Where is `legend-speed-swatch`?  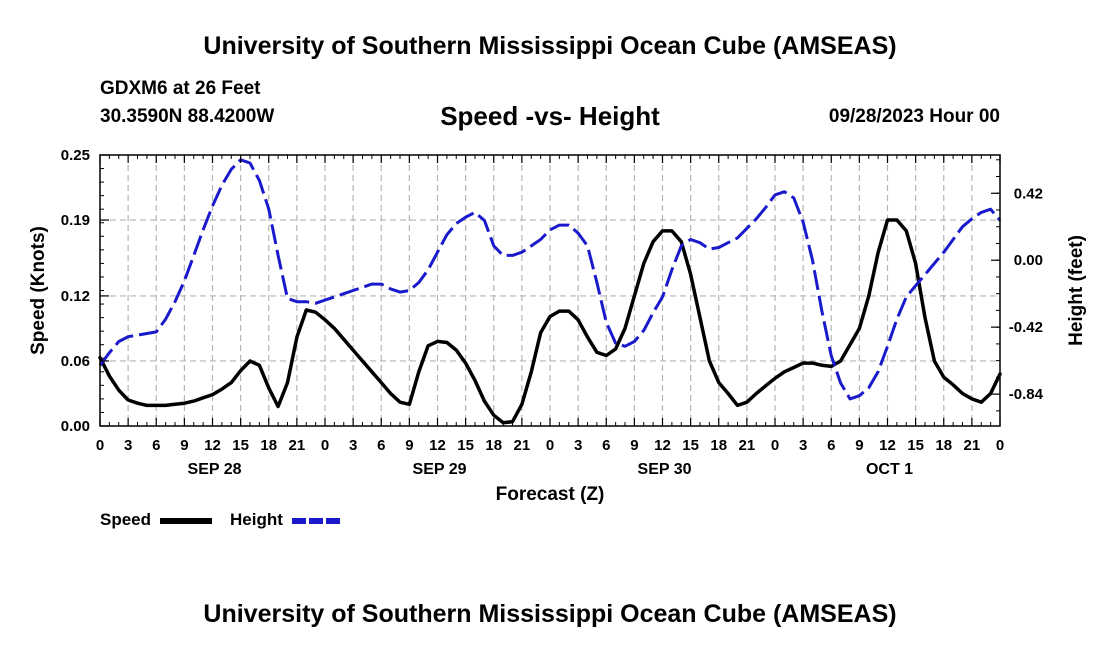 legend-speed-swatch is located at coordinates (186, 521).